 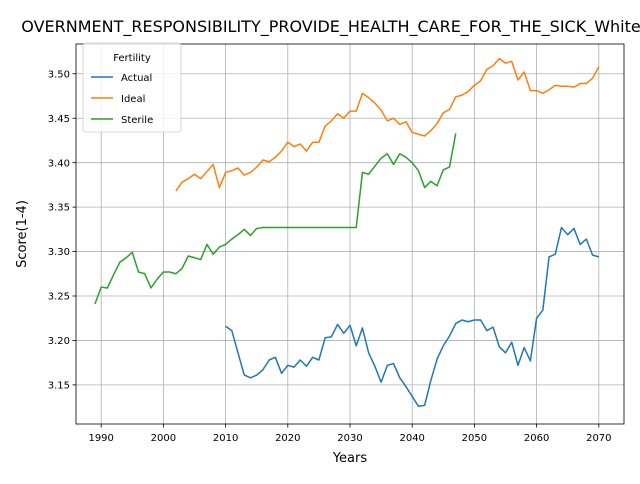 I want to click on x-tick-label: 1990, so click(x=100, y=438).